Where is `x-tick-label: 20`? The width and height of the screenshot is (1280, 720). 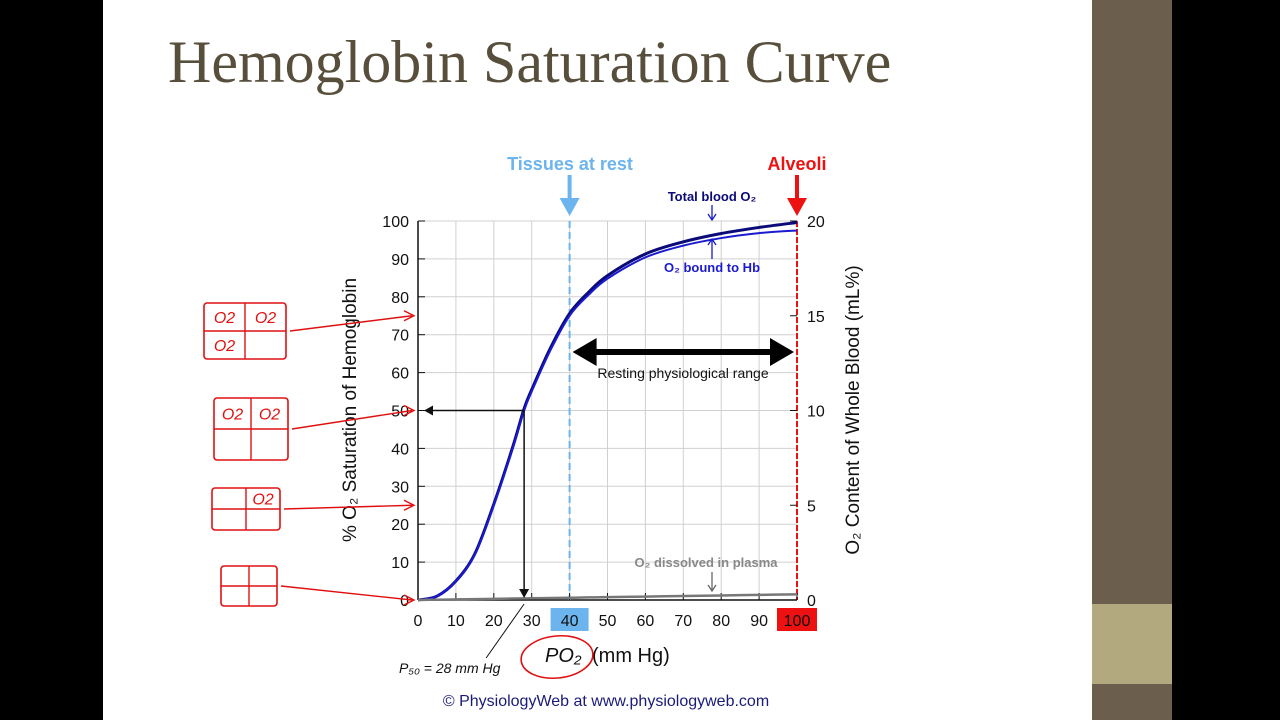
x-tick-label: 20 is located at coordinates (494, 621).